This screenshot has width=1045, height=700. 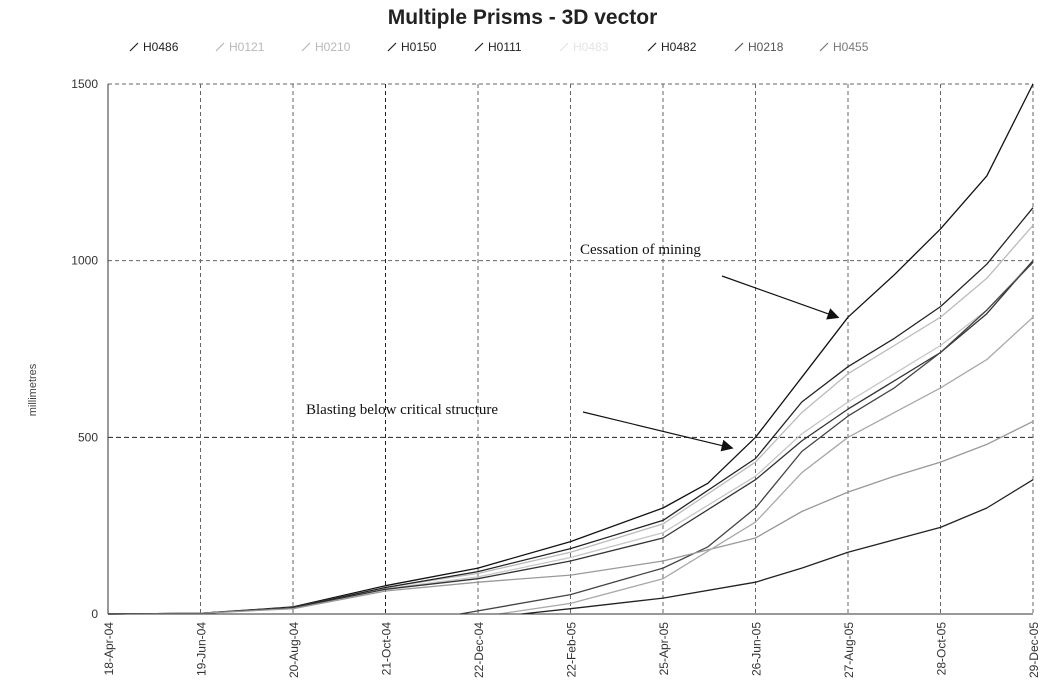 What do you see at coordinates (849, 650) in the screenshot?
I see `x-tick-label: 27-Aug-05` at bounding box center [849, 650].